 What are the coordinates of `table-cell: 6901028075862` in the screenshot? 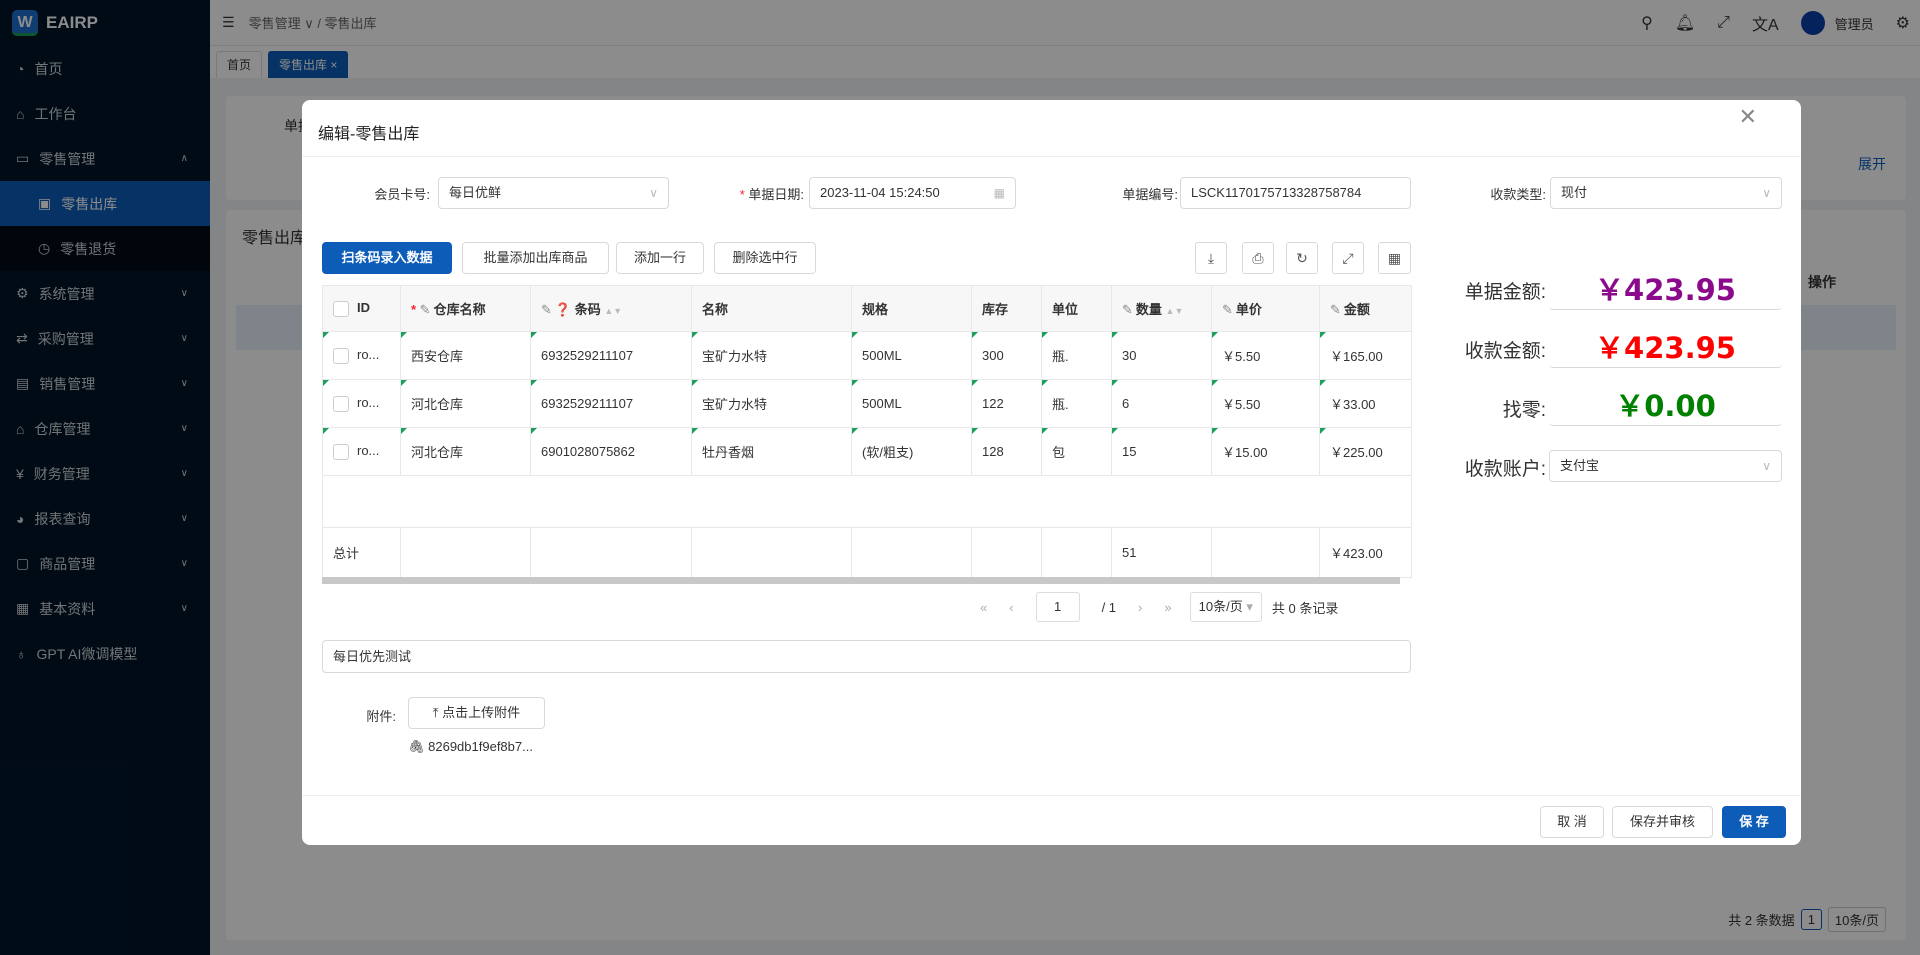 It's located at (611, 451).